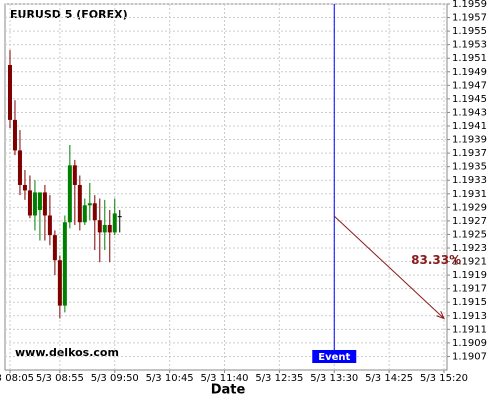 This screenshot has height=400, width=500. What do you see at coordinates (469, 343) in the screenshot?
I see `y-tick-label: 1.1909` at bounding box center [469, 343].